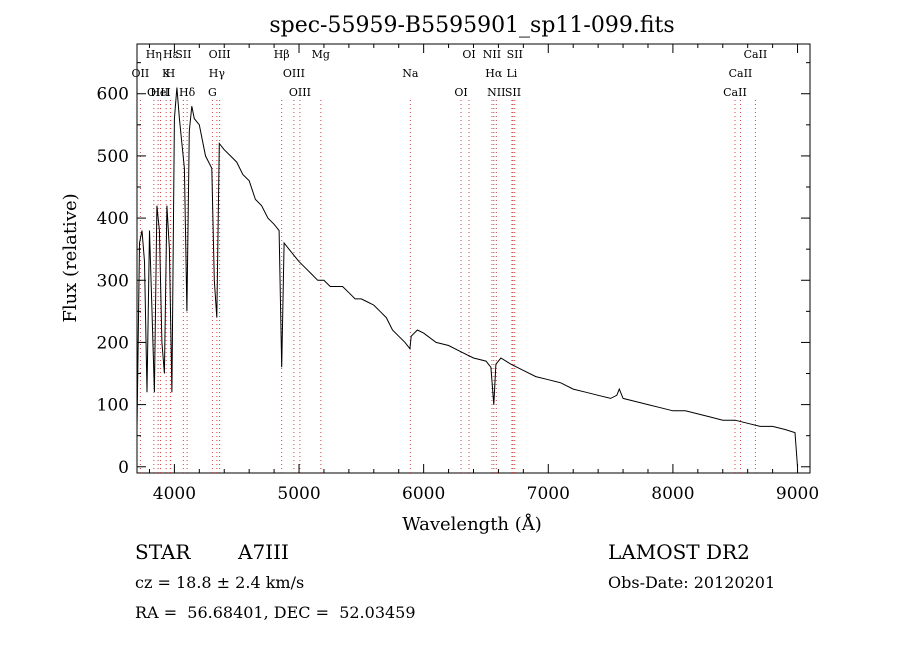 The image size is (900, 650). Describe the element at coordinates (692, 582) in the screenshot. I see `obs-date: Obs-Date: 20120201` at that location.